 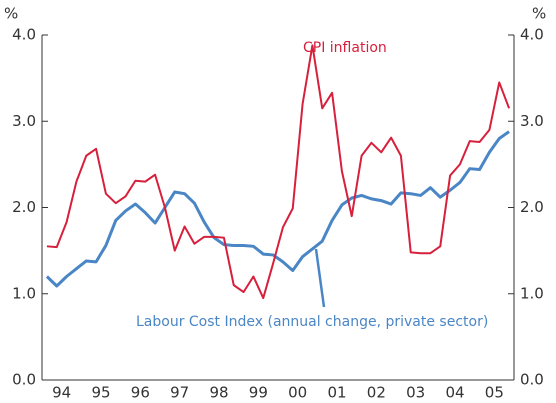 What do you see at coordinates (532, 35) in the screenshot?
I see `y2-tick-label: 4.0` at bounding box center [532, 35].